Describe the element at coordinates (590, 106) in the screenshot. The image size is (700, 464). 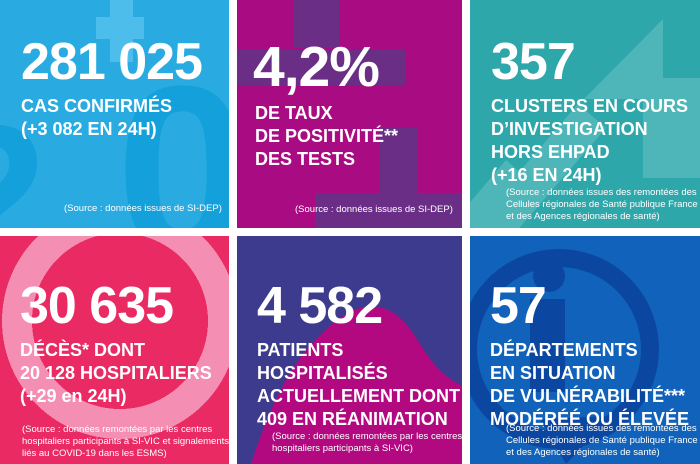
I see `stat-label-line: CLUSTERS EN COURS` at that location.